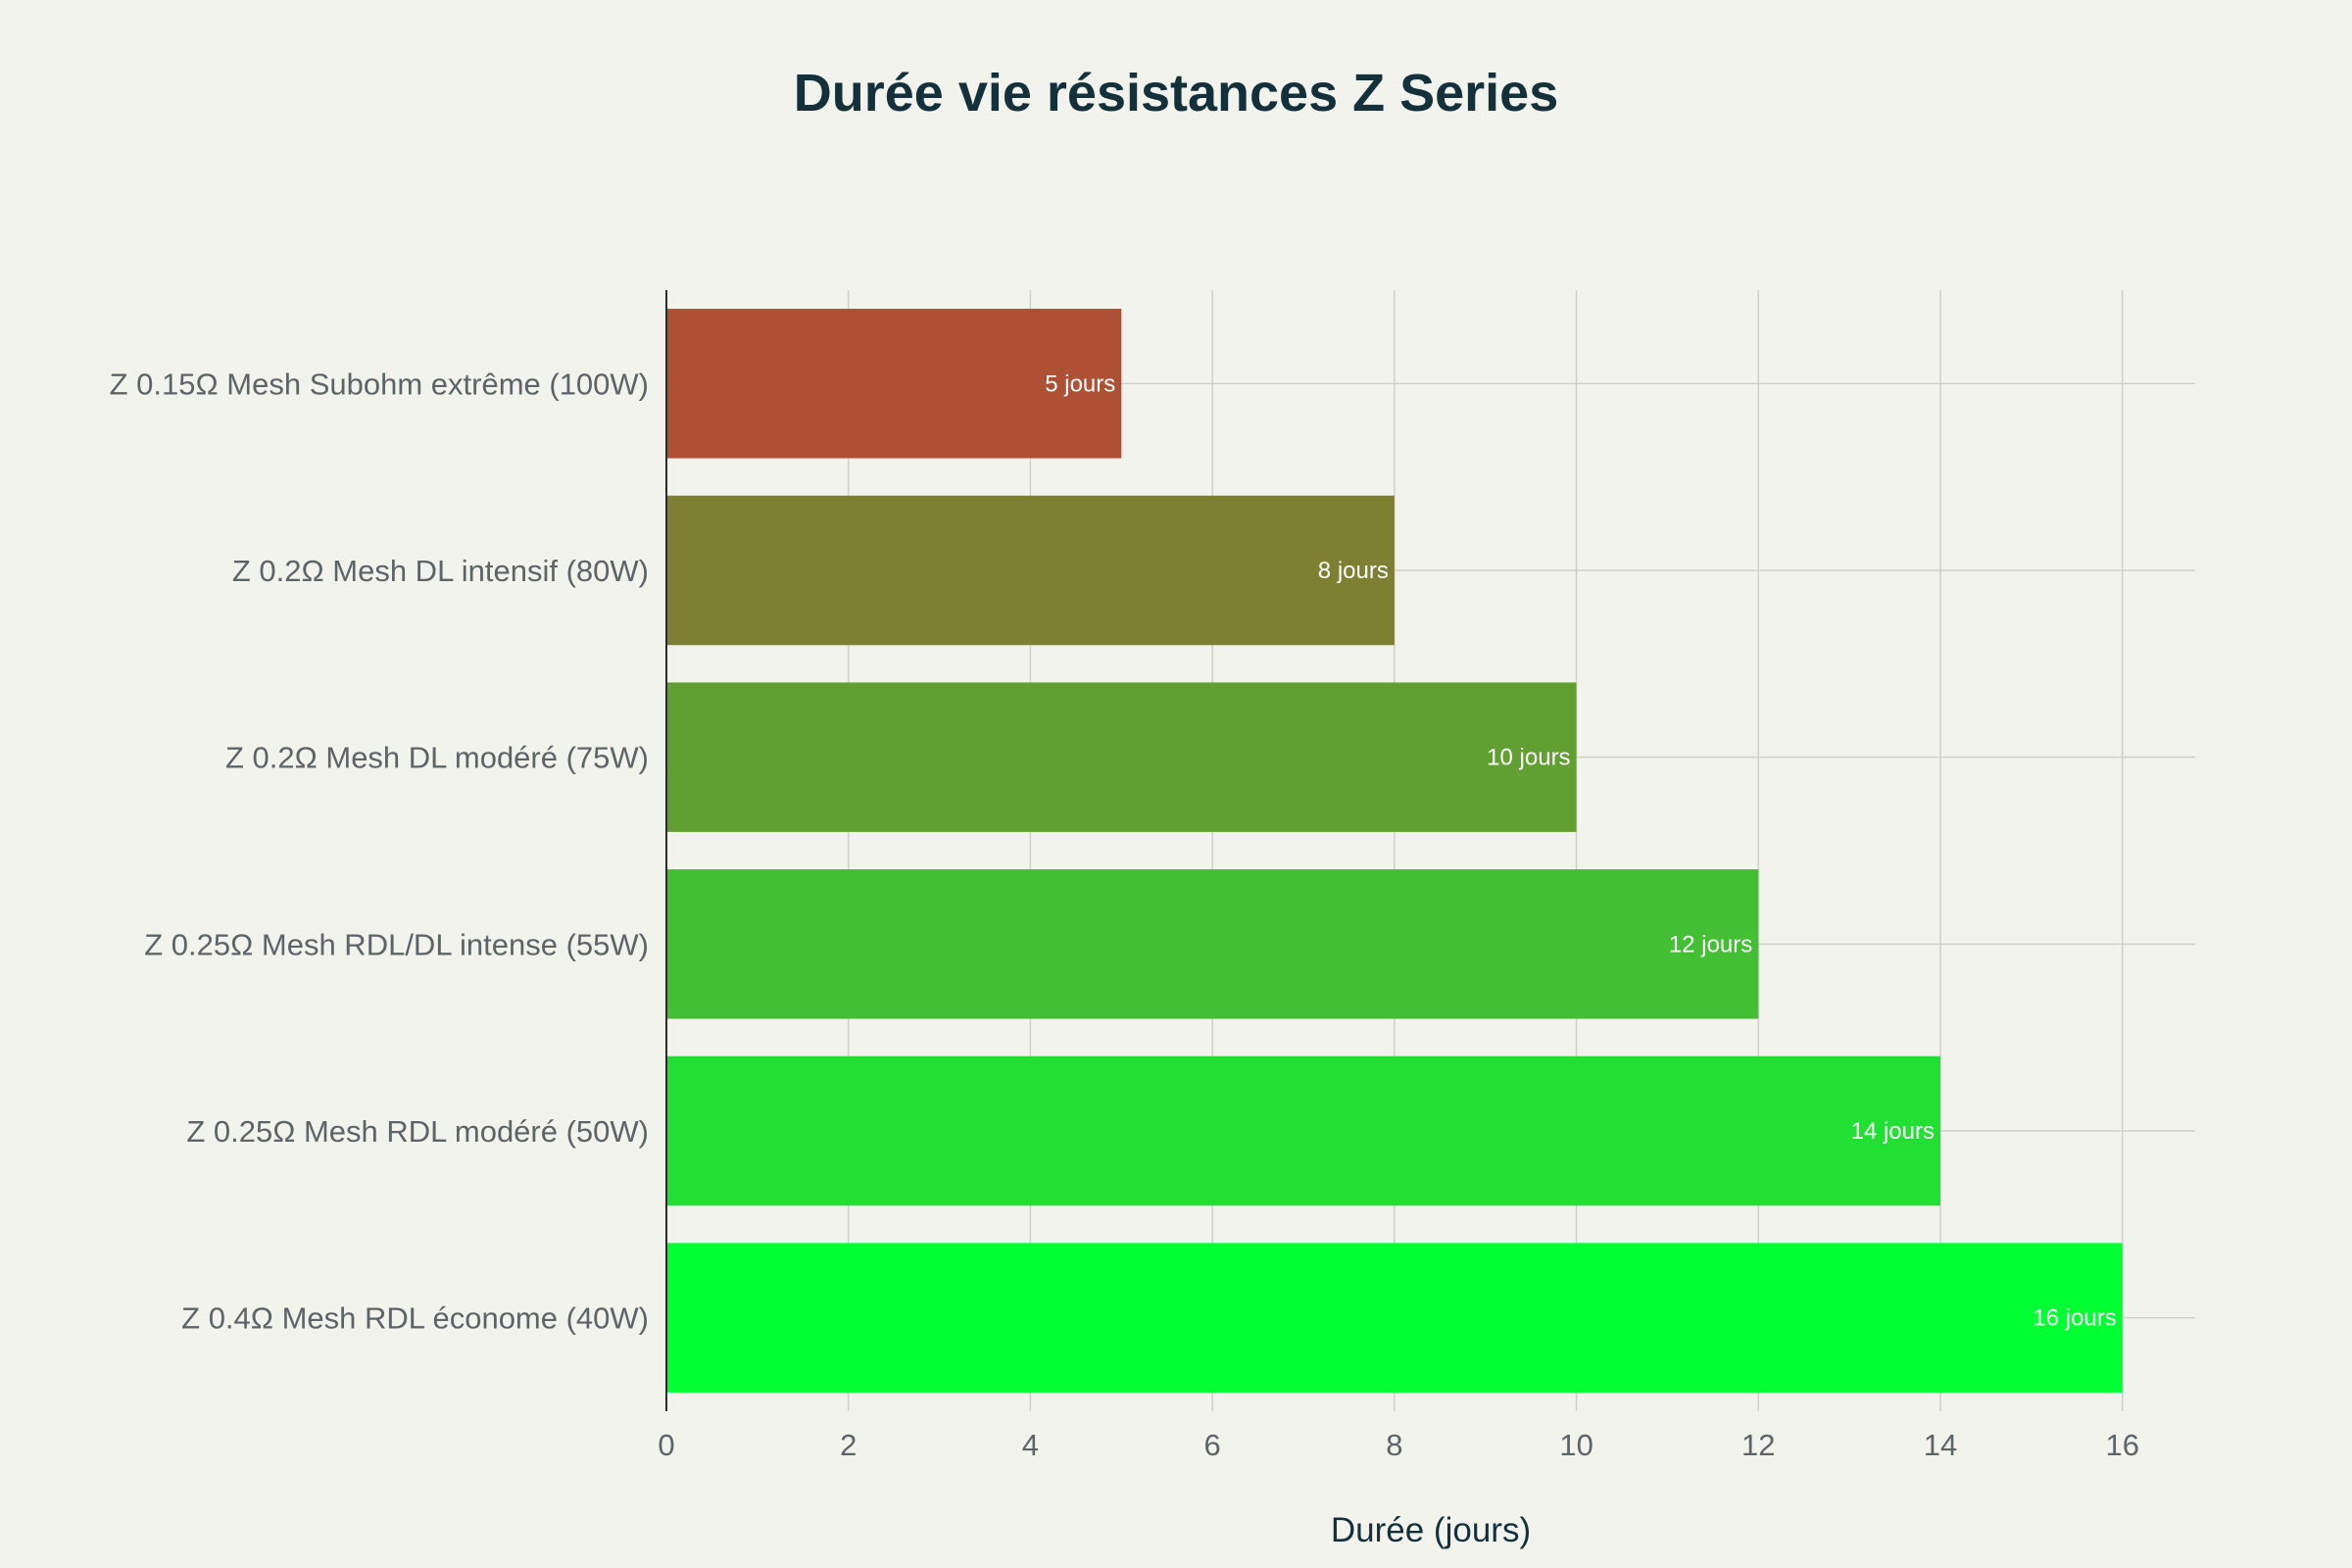  I want to click on bar-data-label: 8 jours, so click(1353, 571).